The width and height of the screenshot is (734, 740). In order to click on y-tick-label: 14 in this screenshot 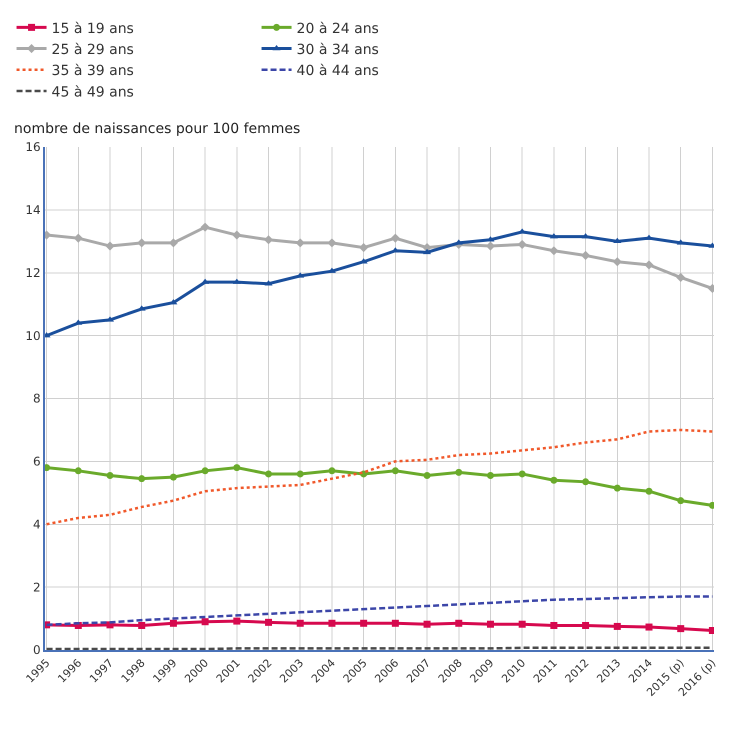, I will do `click(33, 210)`.